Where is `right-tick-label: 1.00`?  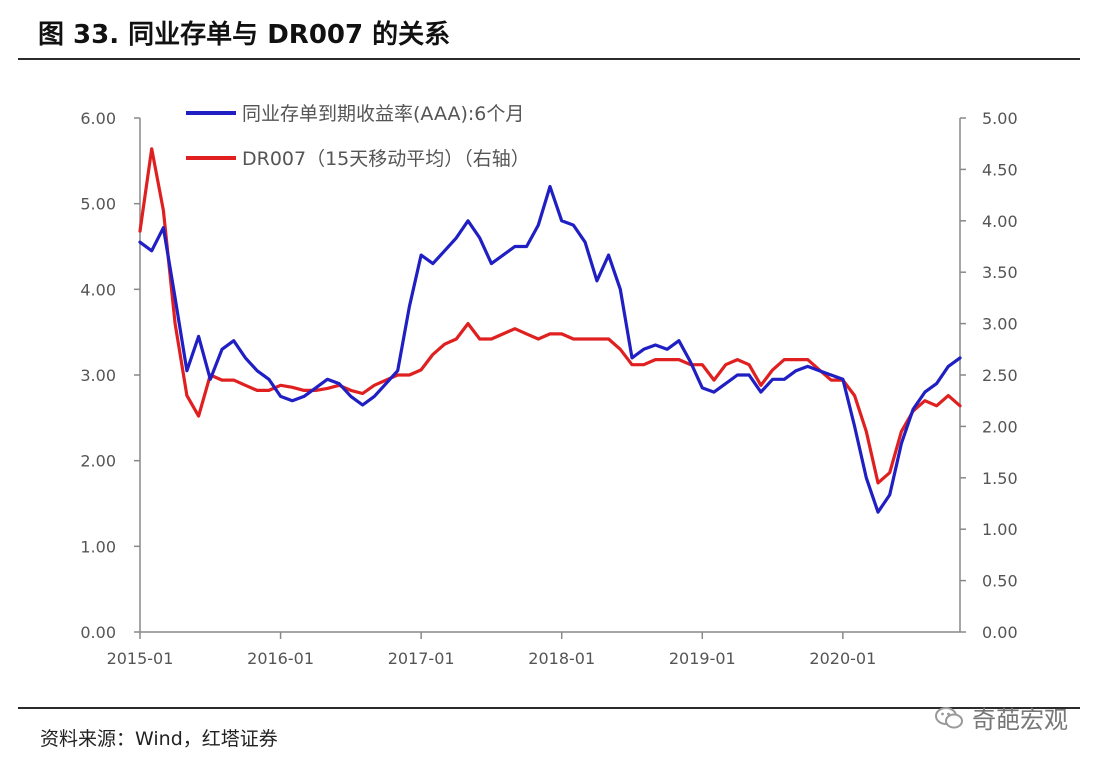
right-tick-label: 1.00 is located at coordinates (1000, 529).